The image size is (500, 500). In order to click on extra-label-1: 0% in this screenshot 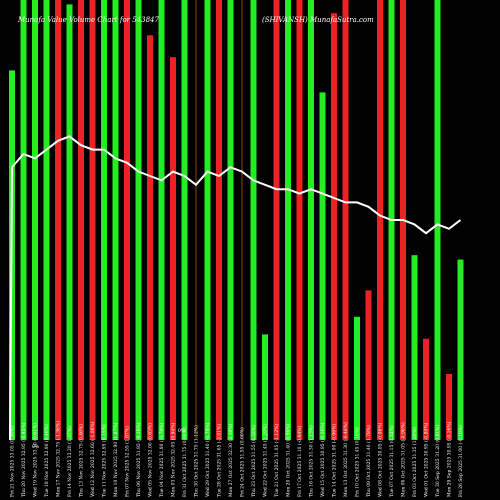, I will do `click(36, 447)`.